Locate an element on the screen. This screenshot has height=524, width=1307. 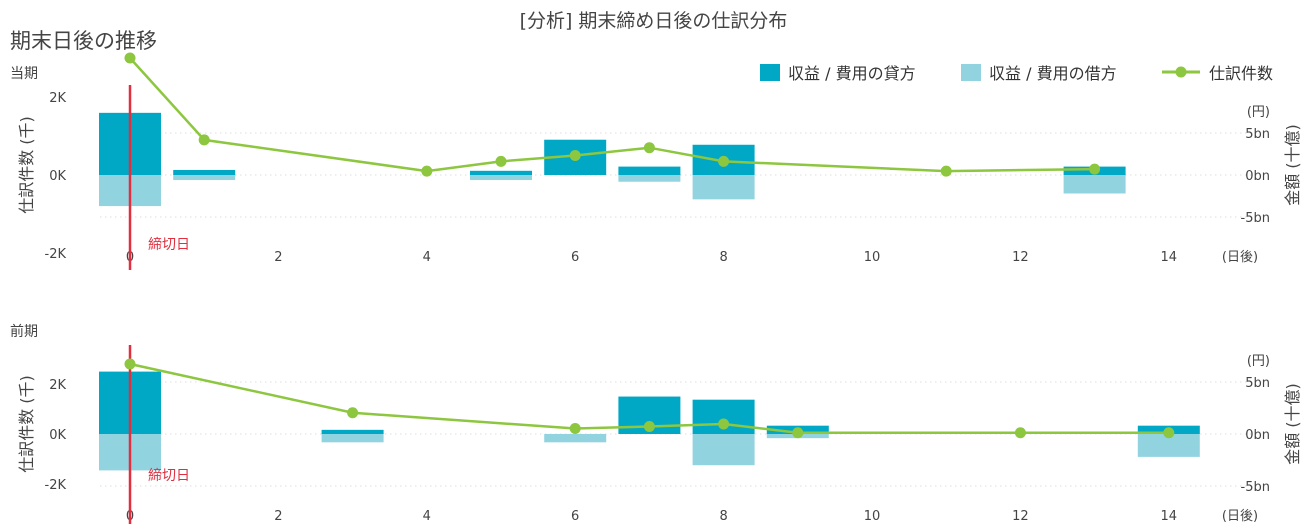
panel-label-current: 当期 is located at coordinates (24, 74).